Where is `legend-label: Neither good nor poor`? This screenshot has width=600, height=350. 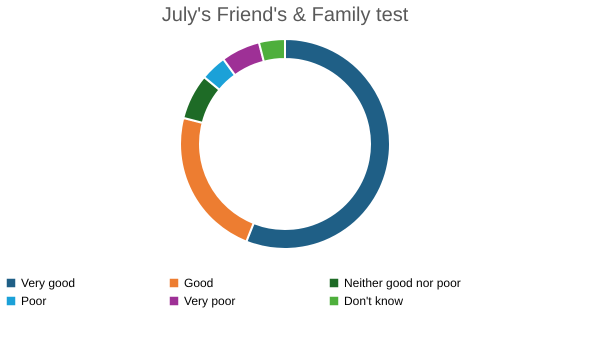 legend-label: Neither good nor poor is located at coordinates (402, 283).